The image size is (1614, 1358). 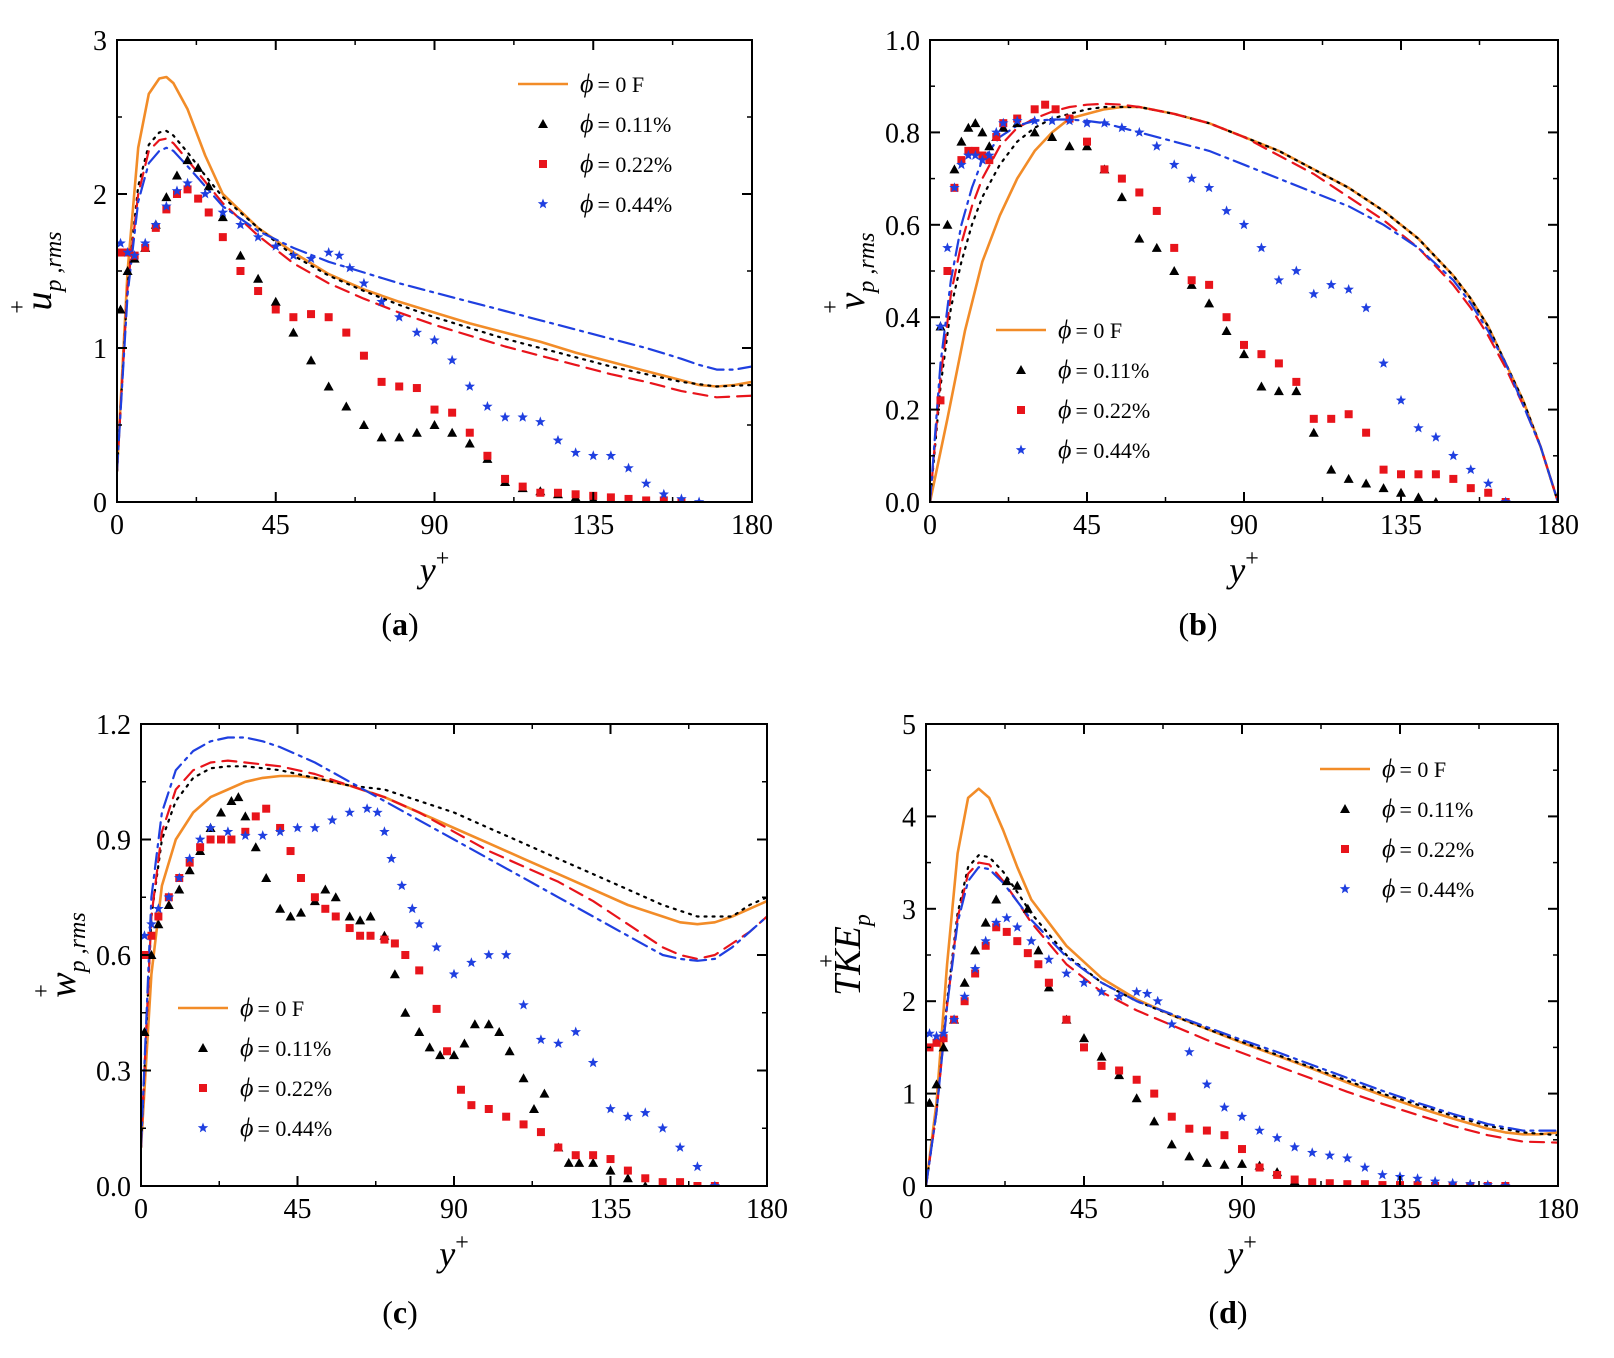 What do you see at coordinates (1427, 808) in the screenshot?
I see `legend-label: ϕ = 0.11%` at bounding box center [1427, 808].